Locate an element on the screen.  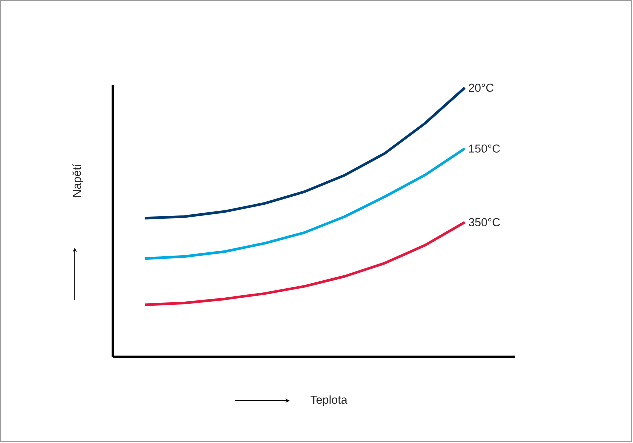
series-label: 20°C is located at coordinates (481, 88).